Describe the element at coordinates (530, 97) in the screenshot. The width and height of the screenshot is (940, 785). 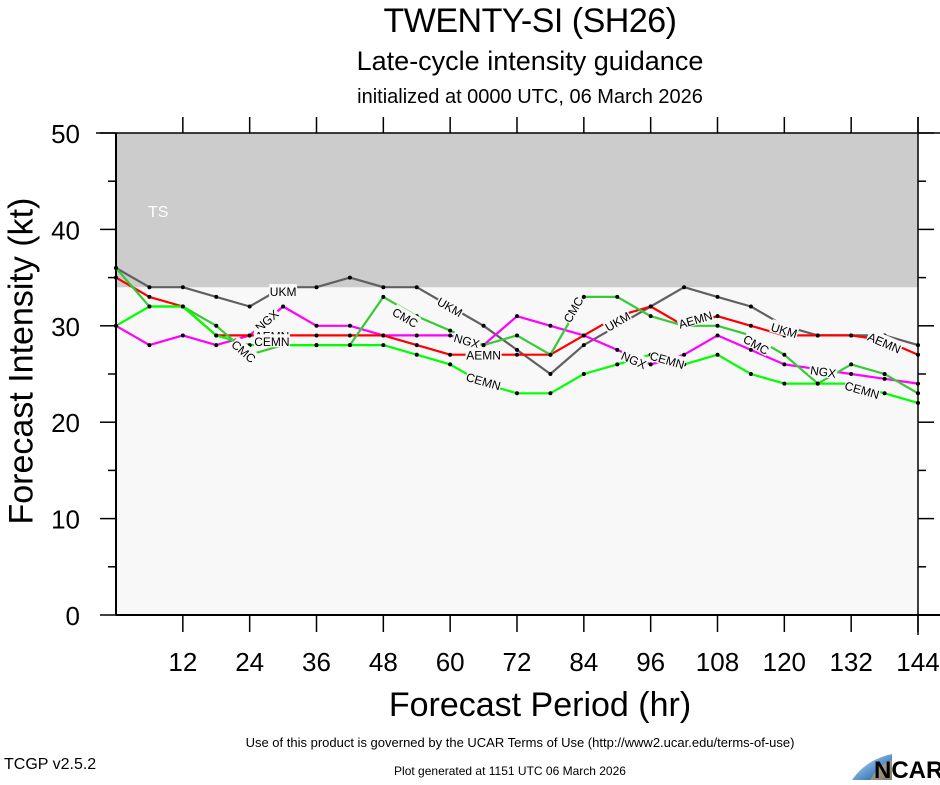
I see `chart-init-time: initialized at 0000 UTC, 06 March 2026` at that location.